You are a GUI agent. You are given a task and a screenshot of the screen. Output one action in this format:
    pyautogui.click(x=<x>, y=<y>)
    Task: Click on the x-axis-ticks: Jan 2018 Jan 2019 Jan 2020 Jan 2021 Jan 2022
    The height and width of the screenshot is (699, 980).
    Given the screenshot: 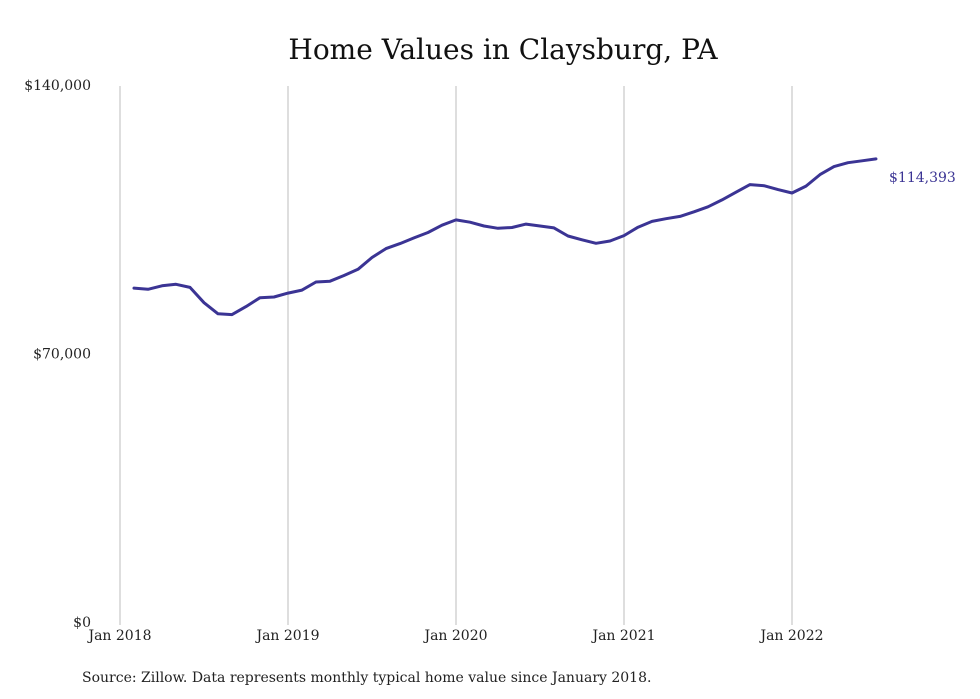 What is the action you would take?
    pyautogui.click(x=454, y=636)
    